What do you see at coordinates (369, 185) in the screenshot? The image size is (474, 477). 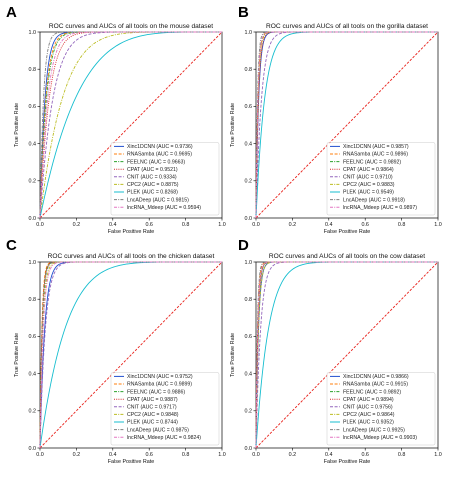 I see `legend-entry: CPC2 (AUC = 0.9883)` at bounding box center [369, 185].